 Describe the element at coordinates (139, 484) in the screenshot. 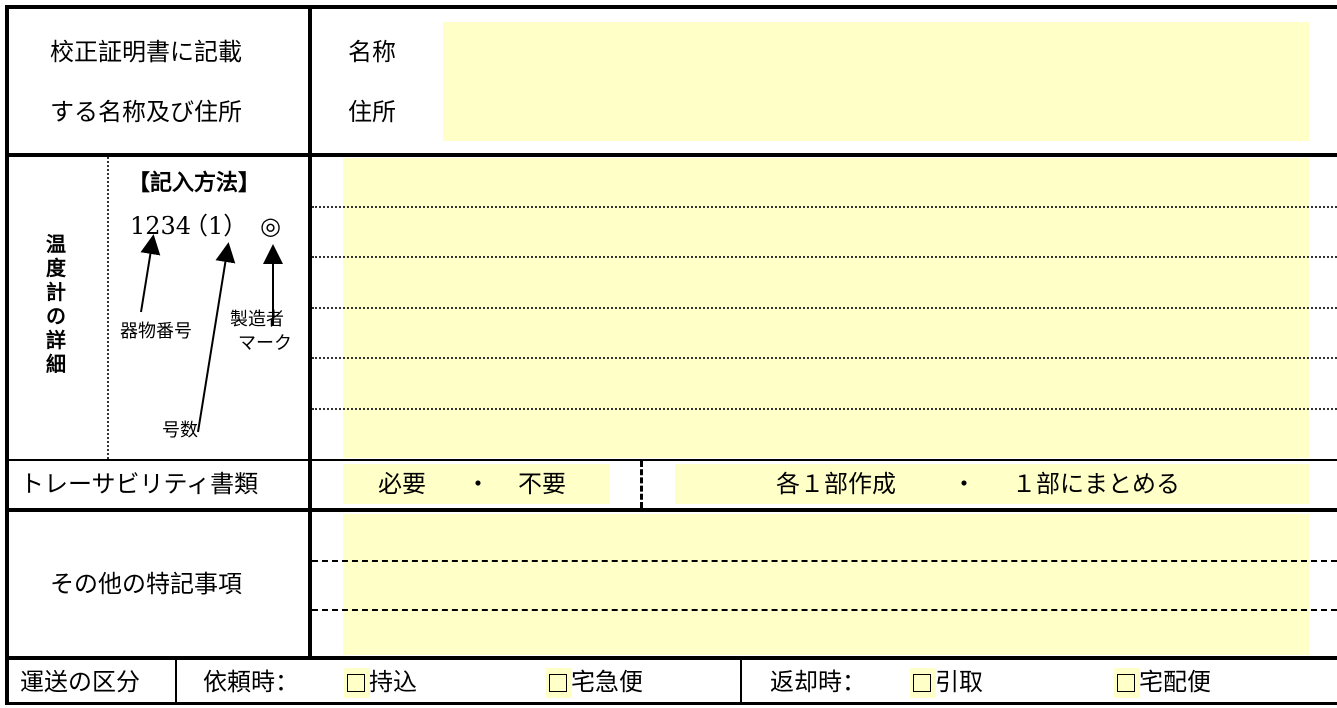

I see `traceability-label: トレーサビリティ書類` at that location.